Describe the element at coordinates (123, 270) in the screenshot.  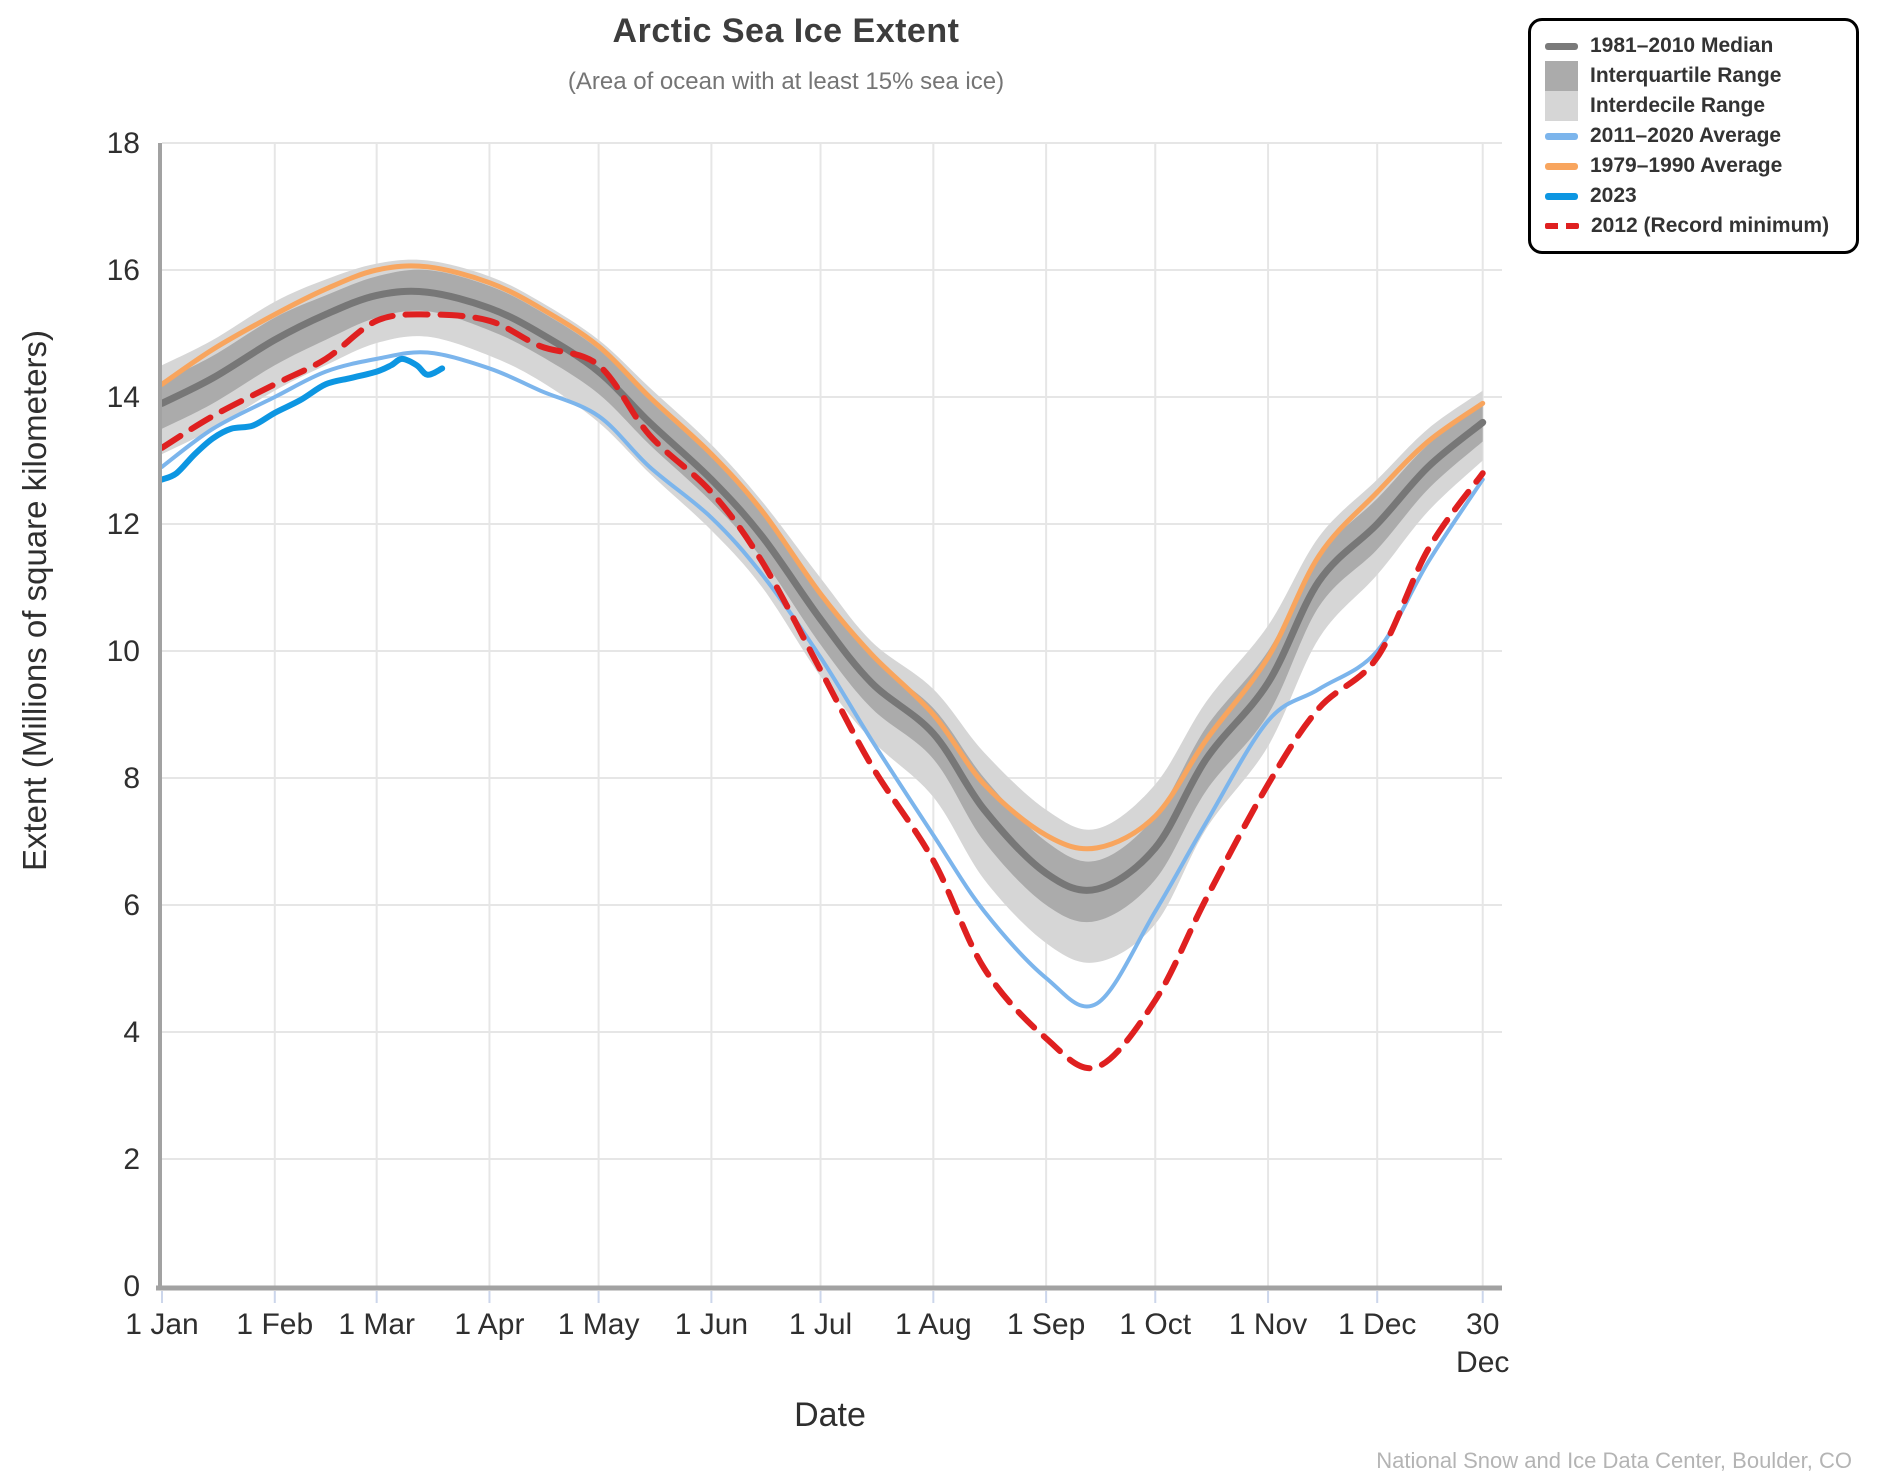
I see `y-tick-label: 16` at that location.